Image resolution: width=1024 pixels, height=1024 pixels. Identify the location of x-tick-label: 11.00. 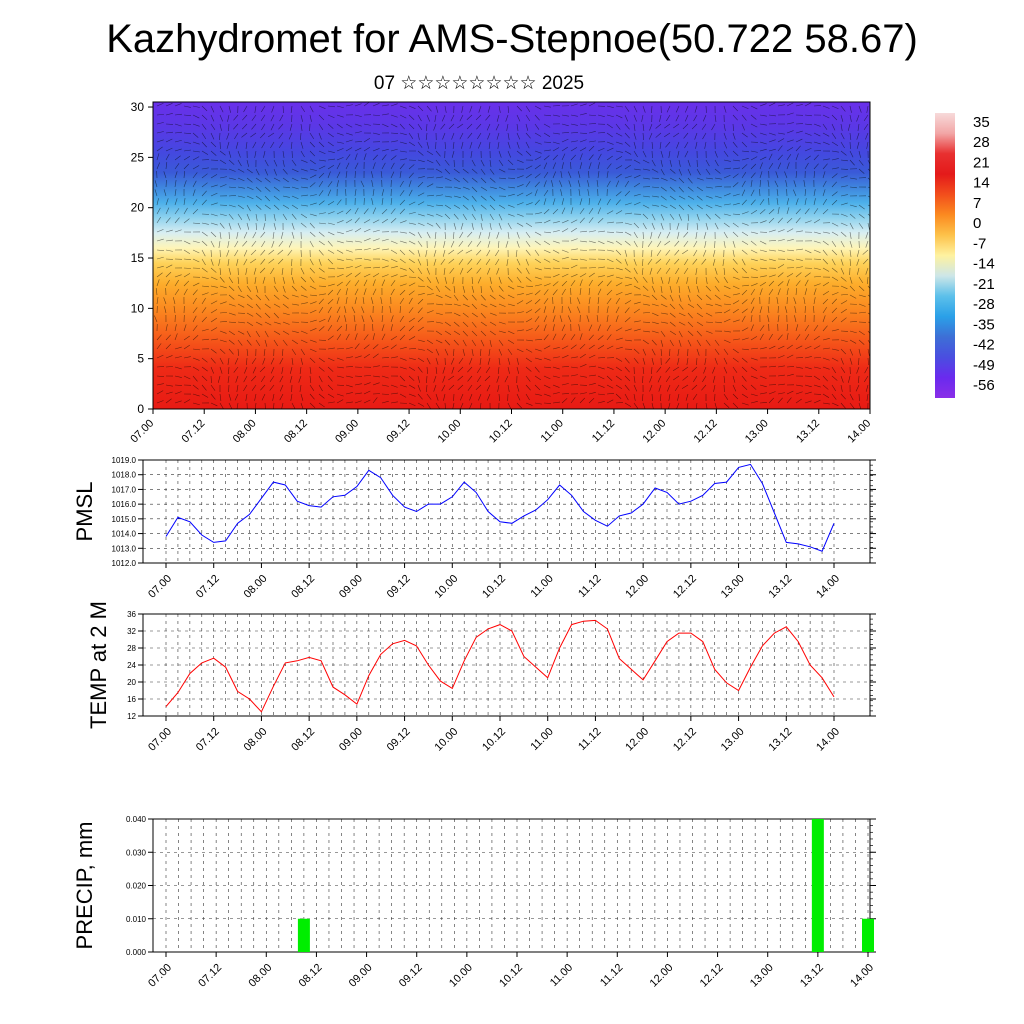
(552, 430).